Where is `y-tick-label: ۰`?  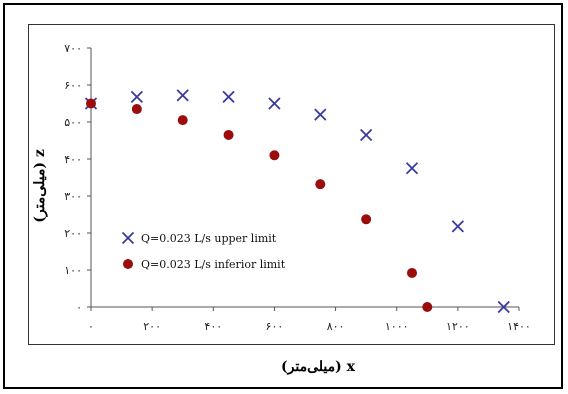 y-tick-label: ۰ is located at coordinates (79, 307).